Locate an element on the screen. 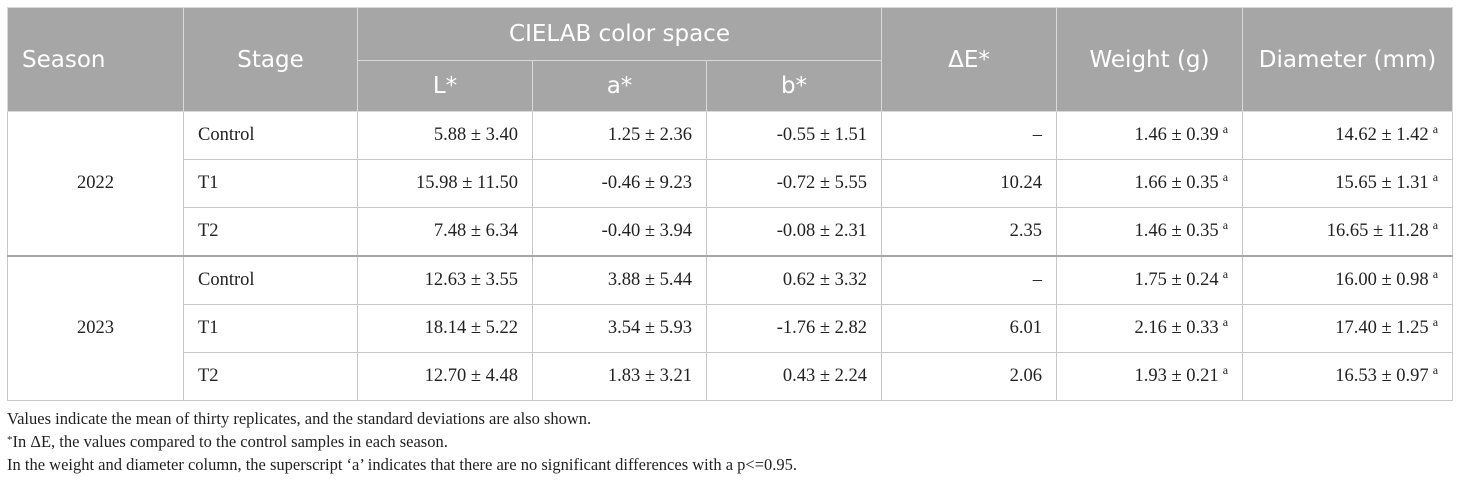 This screenshot has width=1460, height=487. diameter-cell: 17.40 ± 1.25 a is located at coordinates (1348, 328).